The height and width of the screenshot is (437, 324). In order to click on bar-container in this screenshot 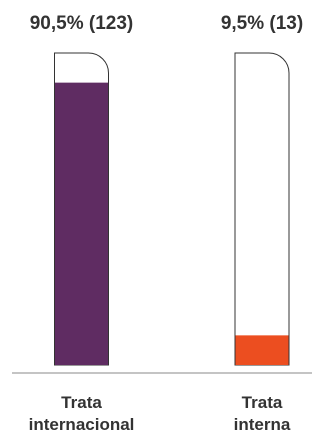, I will do `click(262, 209)`.